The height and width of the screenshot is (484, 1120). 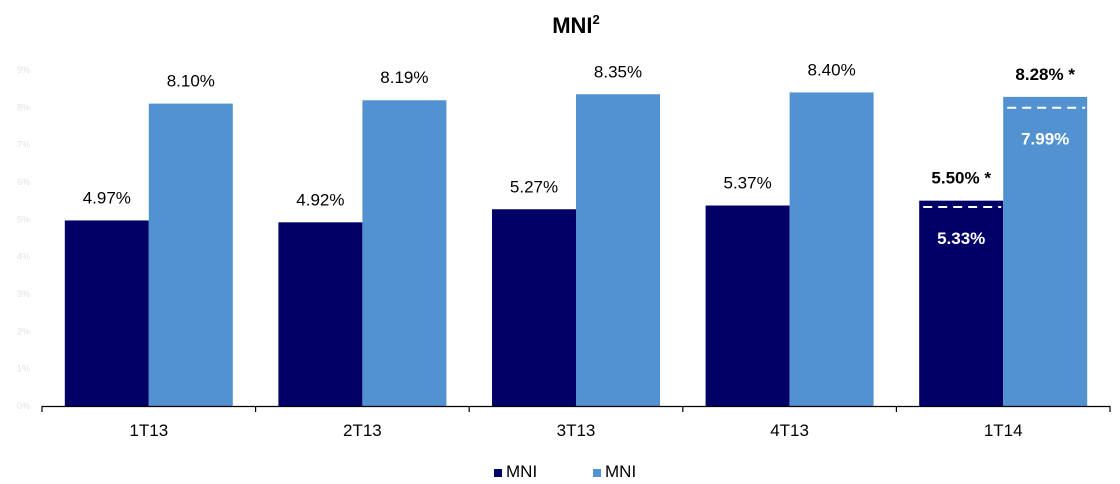 I want to click on x-tick-label: 2T13, so click(x=362, y=430).